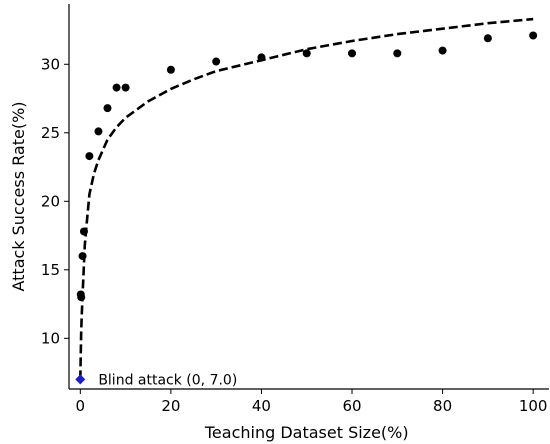 The height and width of the screenshot is (444, 550). What do you see at coordinates (50, 64) in the screenshot?
I see `y-tick-label: 30` at bounding box center [50, 64].